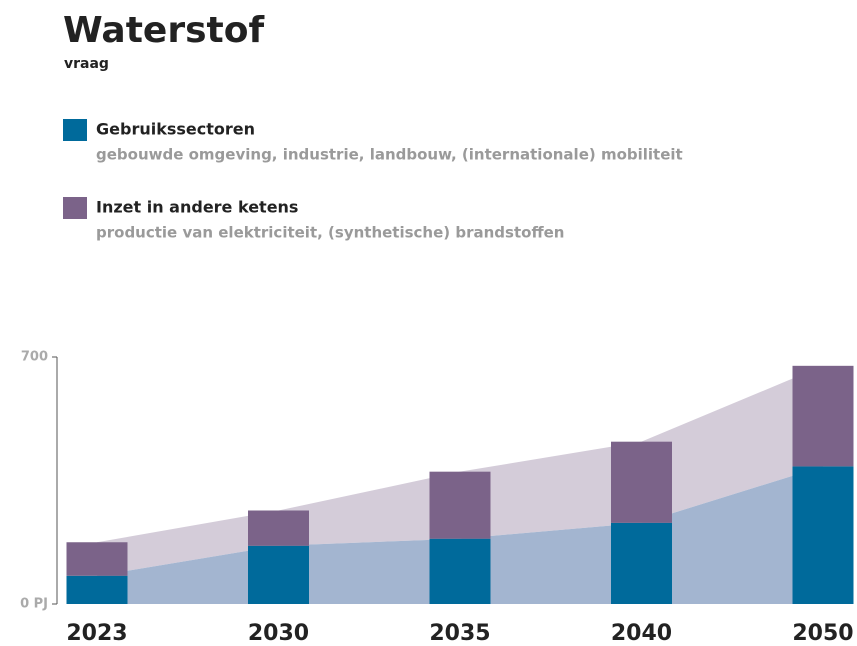 The width and height of the screenshot is (857, 646). Describe the element at coordinates (459, 633) in the screenshot. I see `x-tick-label: 2035` at that location.